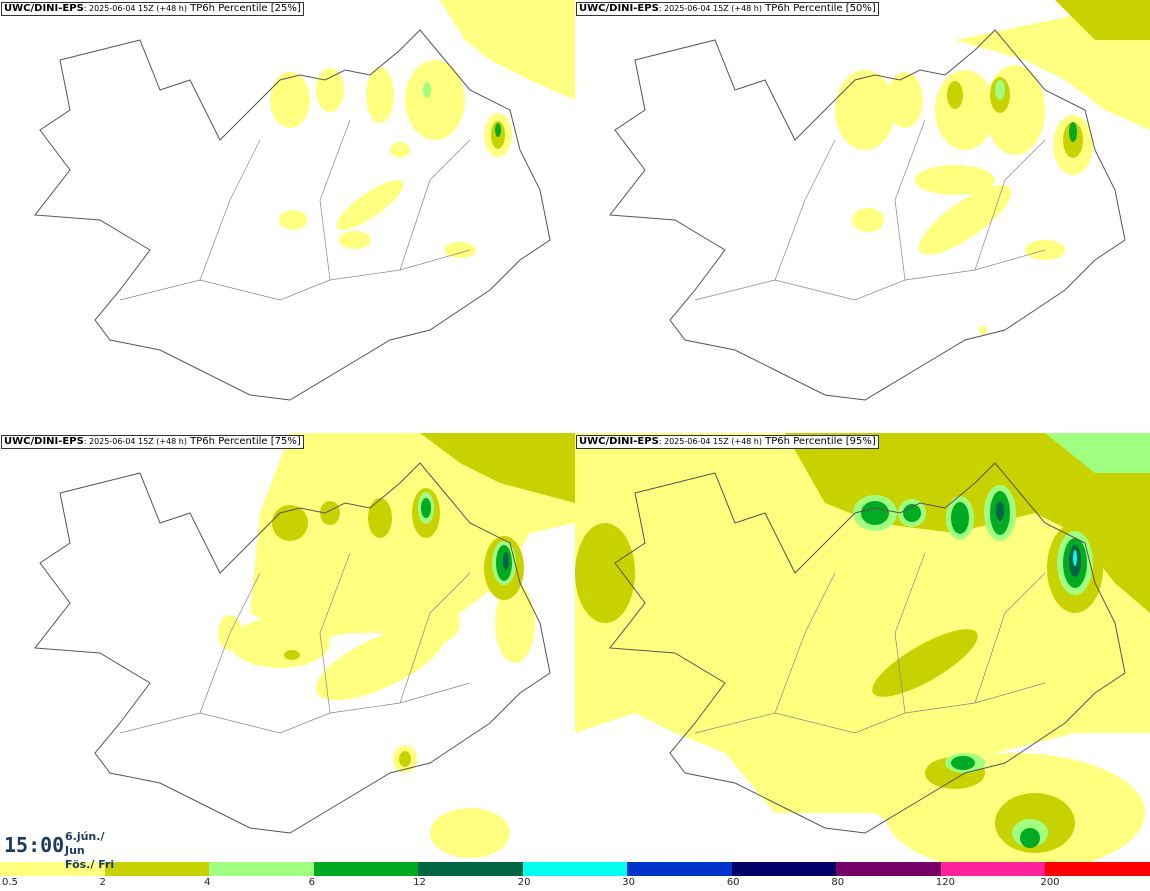 This screenshot has height=891, width=1150. I want to click on legend-tick: 80, so click(838, 882).